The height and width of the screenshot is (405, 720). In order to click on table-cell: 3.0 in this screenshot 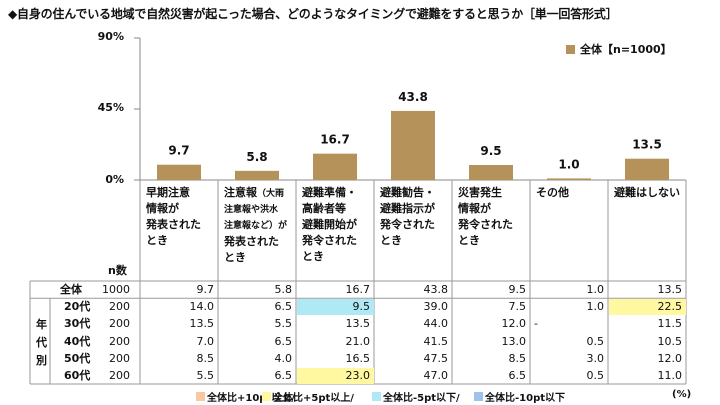, I will do `click(595, 358)`.